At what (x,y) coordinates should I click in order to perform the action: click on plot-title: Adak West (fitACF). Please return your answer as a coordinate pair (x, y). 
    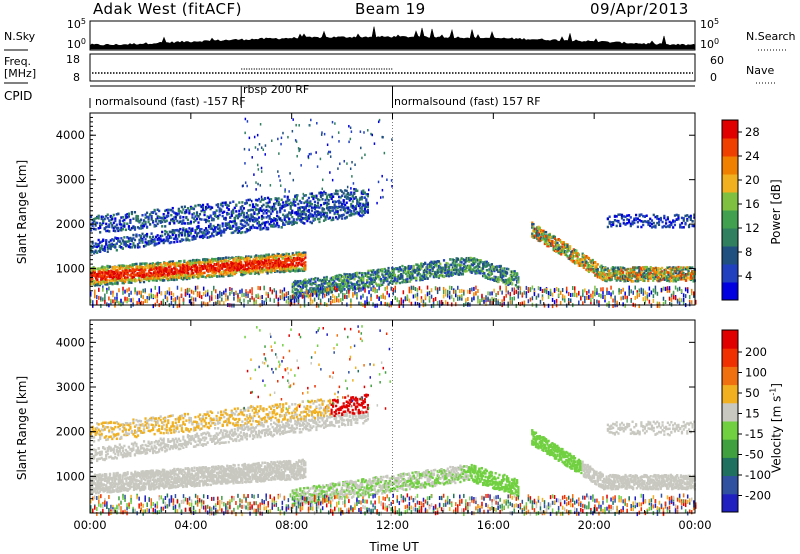
    Looking at the image, I should click on (167, 9).